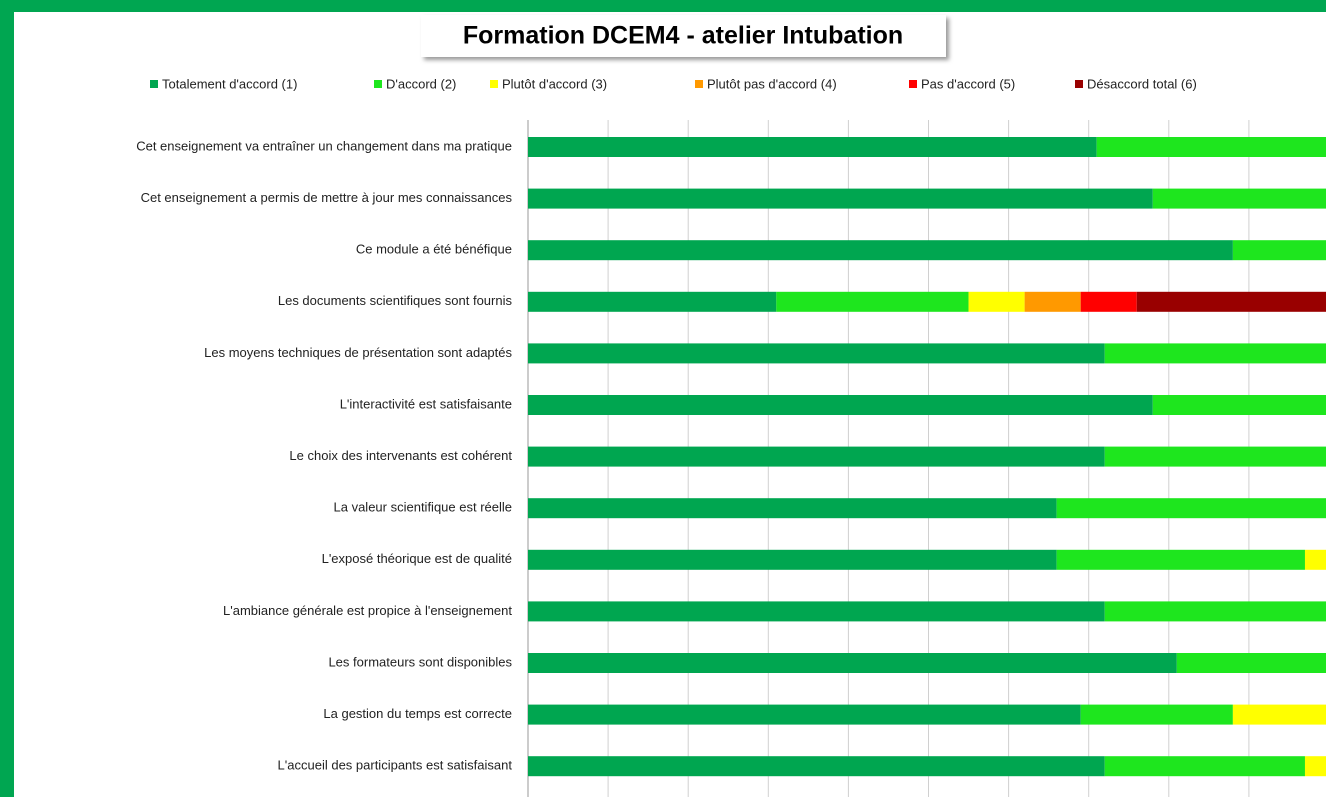  I want to click on y-tick-label: Les documents scientifiques sont fournis, so click(395, 300).